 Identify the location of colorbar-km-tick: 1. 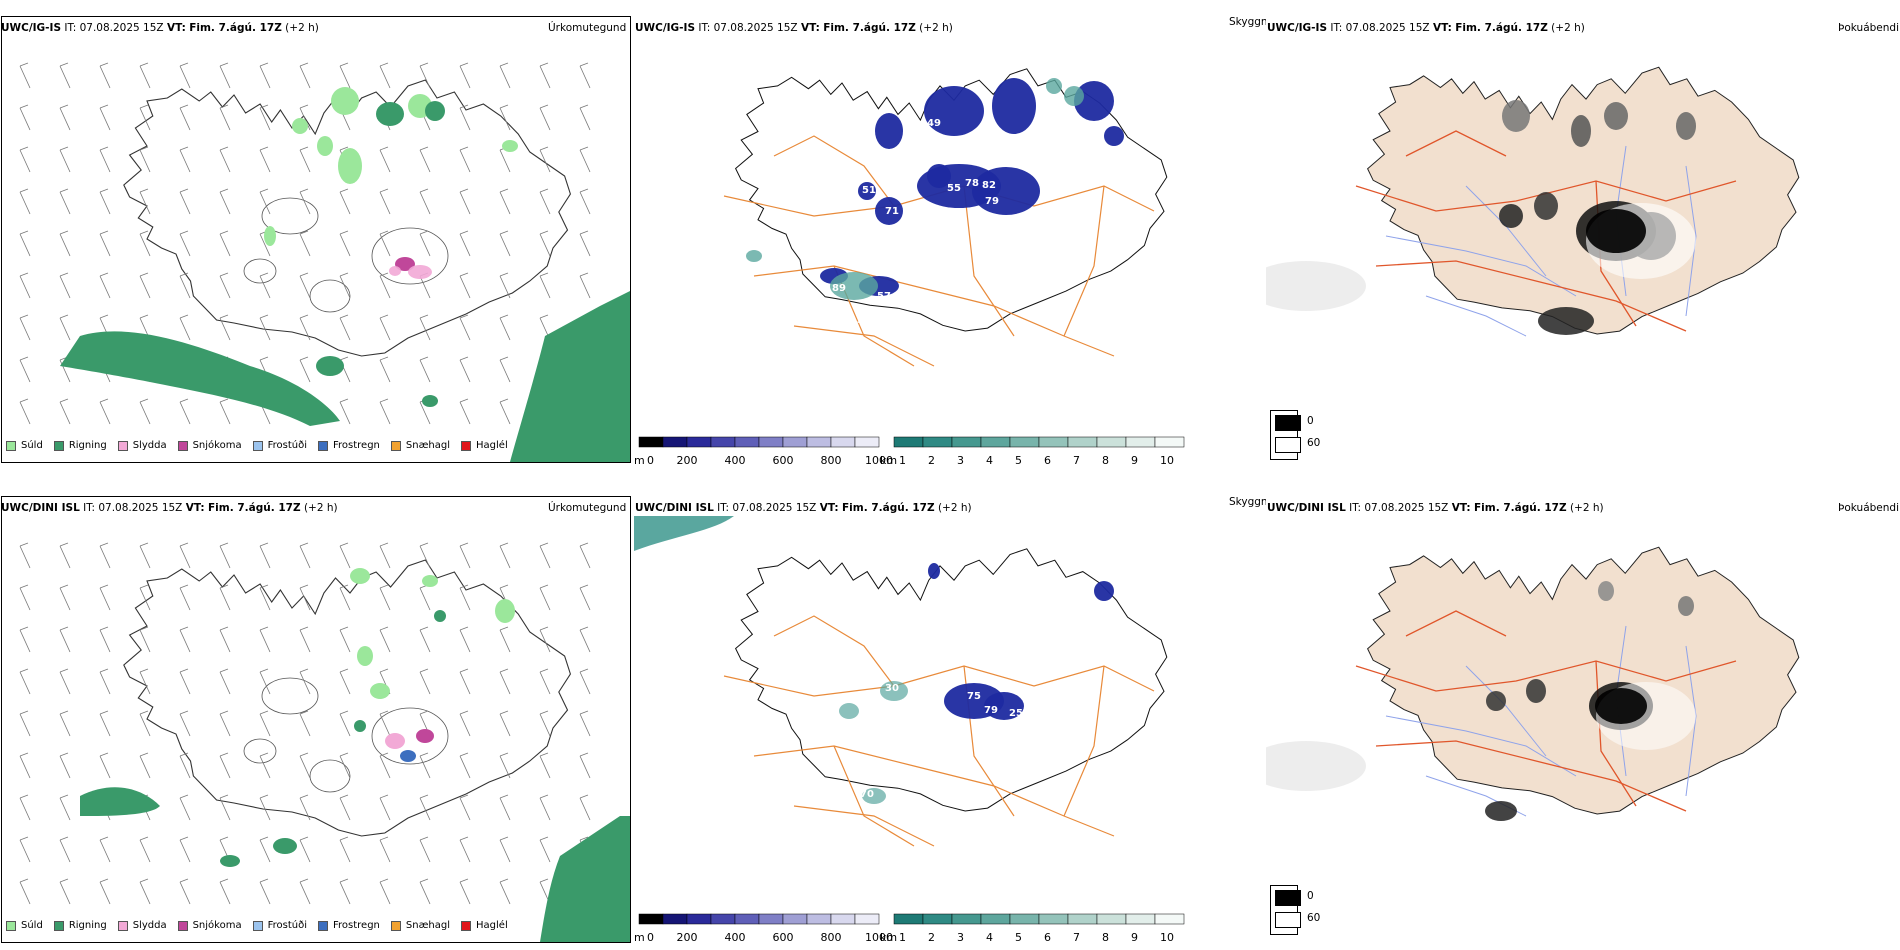
(902, 937).